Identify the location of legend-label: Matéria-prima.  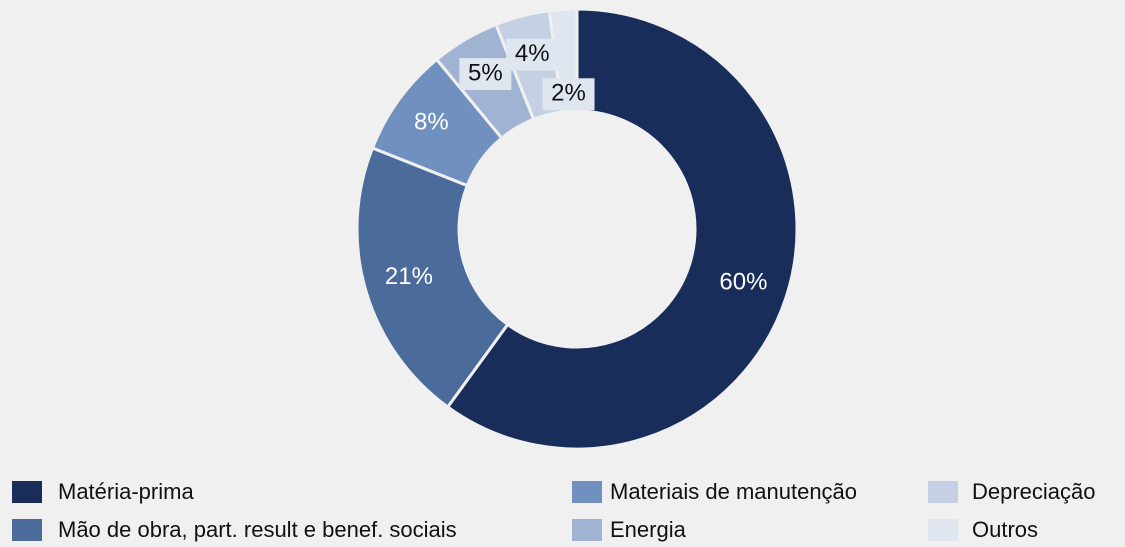
(126, 491).